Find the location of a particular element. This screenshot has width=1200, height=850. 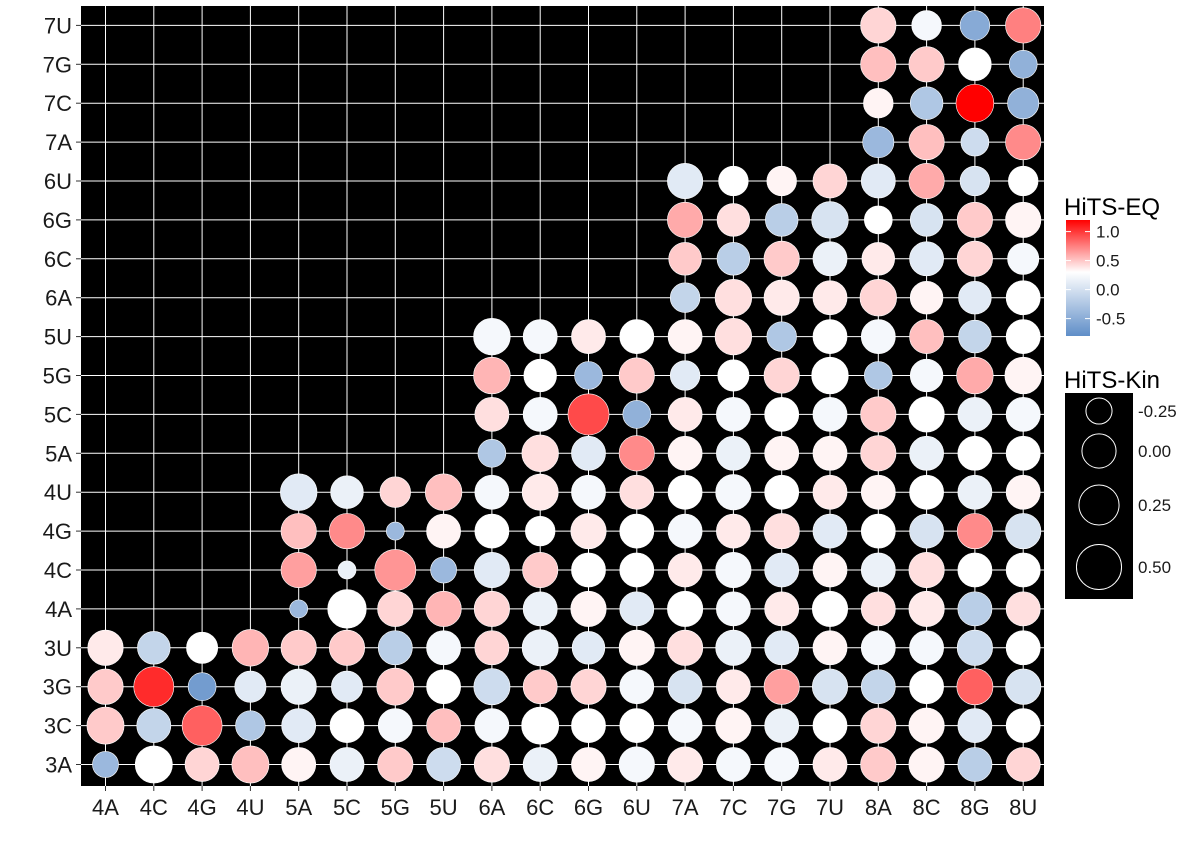

bubble-3U-7U is located at coordinates (830, 648).